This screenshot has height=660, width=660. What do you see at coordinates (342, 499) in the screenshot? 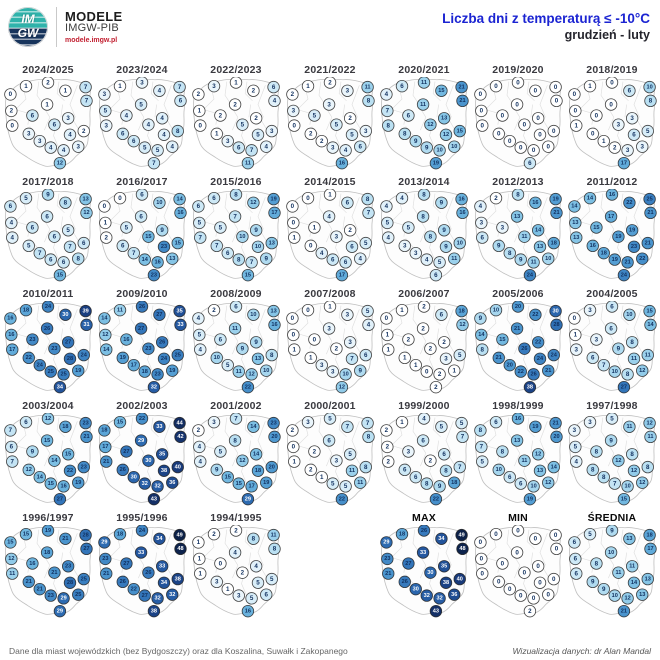
I see `city-value-marker-zakopane: 22` at bounding box center [342, 499].